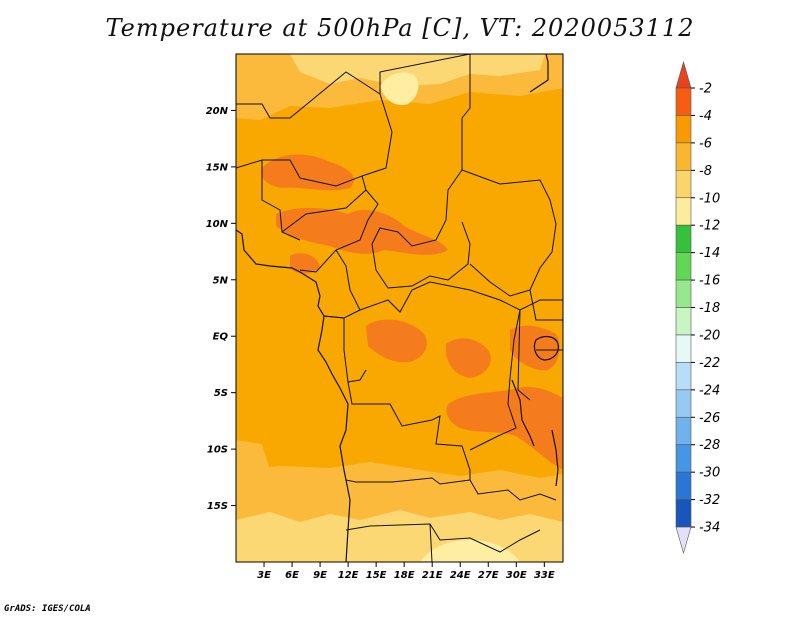  I want to click on coast-red-sea, so click(539, 73).